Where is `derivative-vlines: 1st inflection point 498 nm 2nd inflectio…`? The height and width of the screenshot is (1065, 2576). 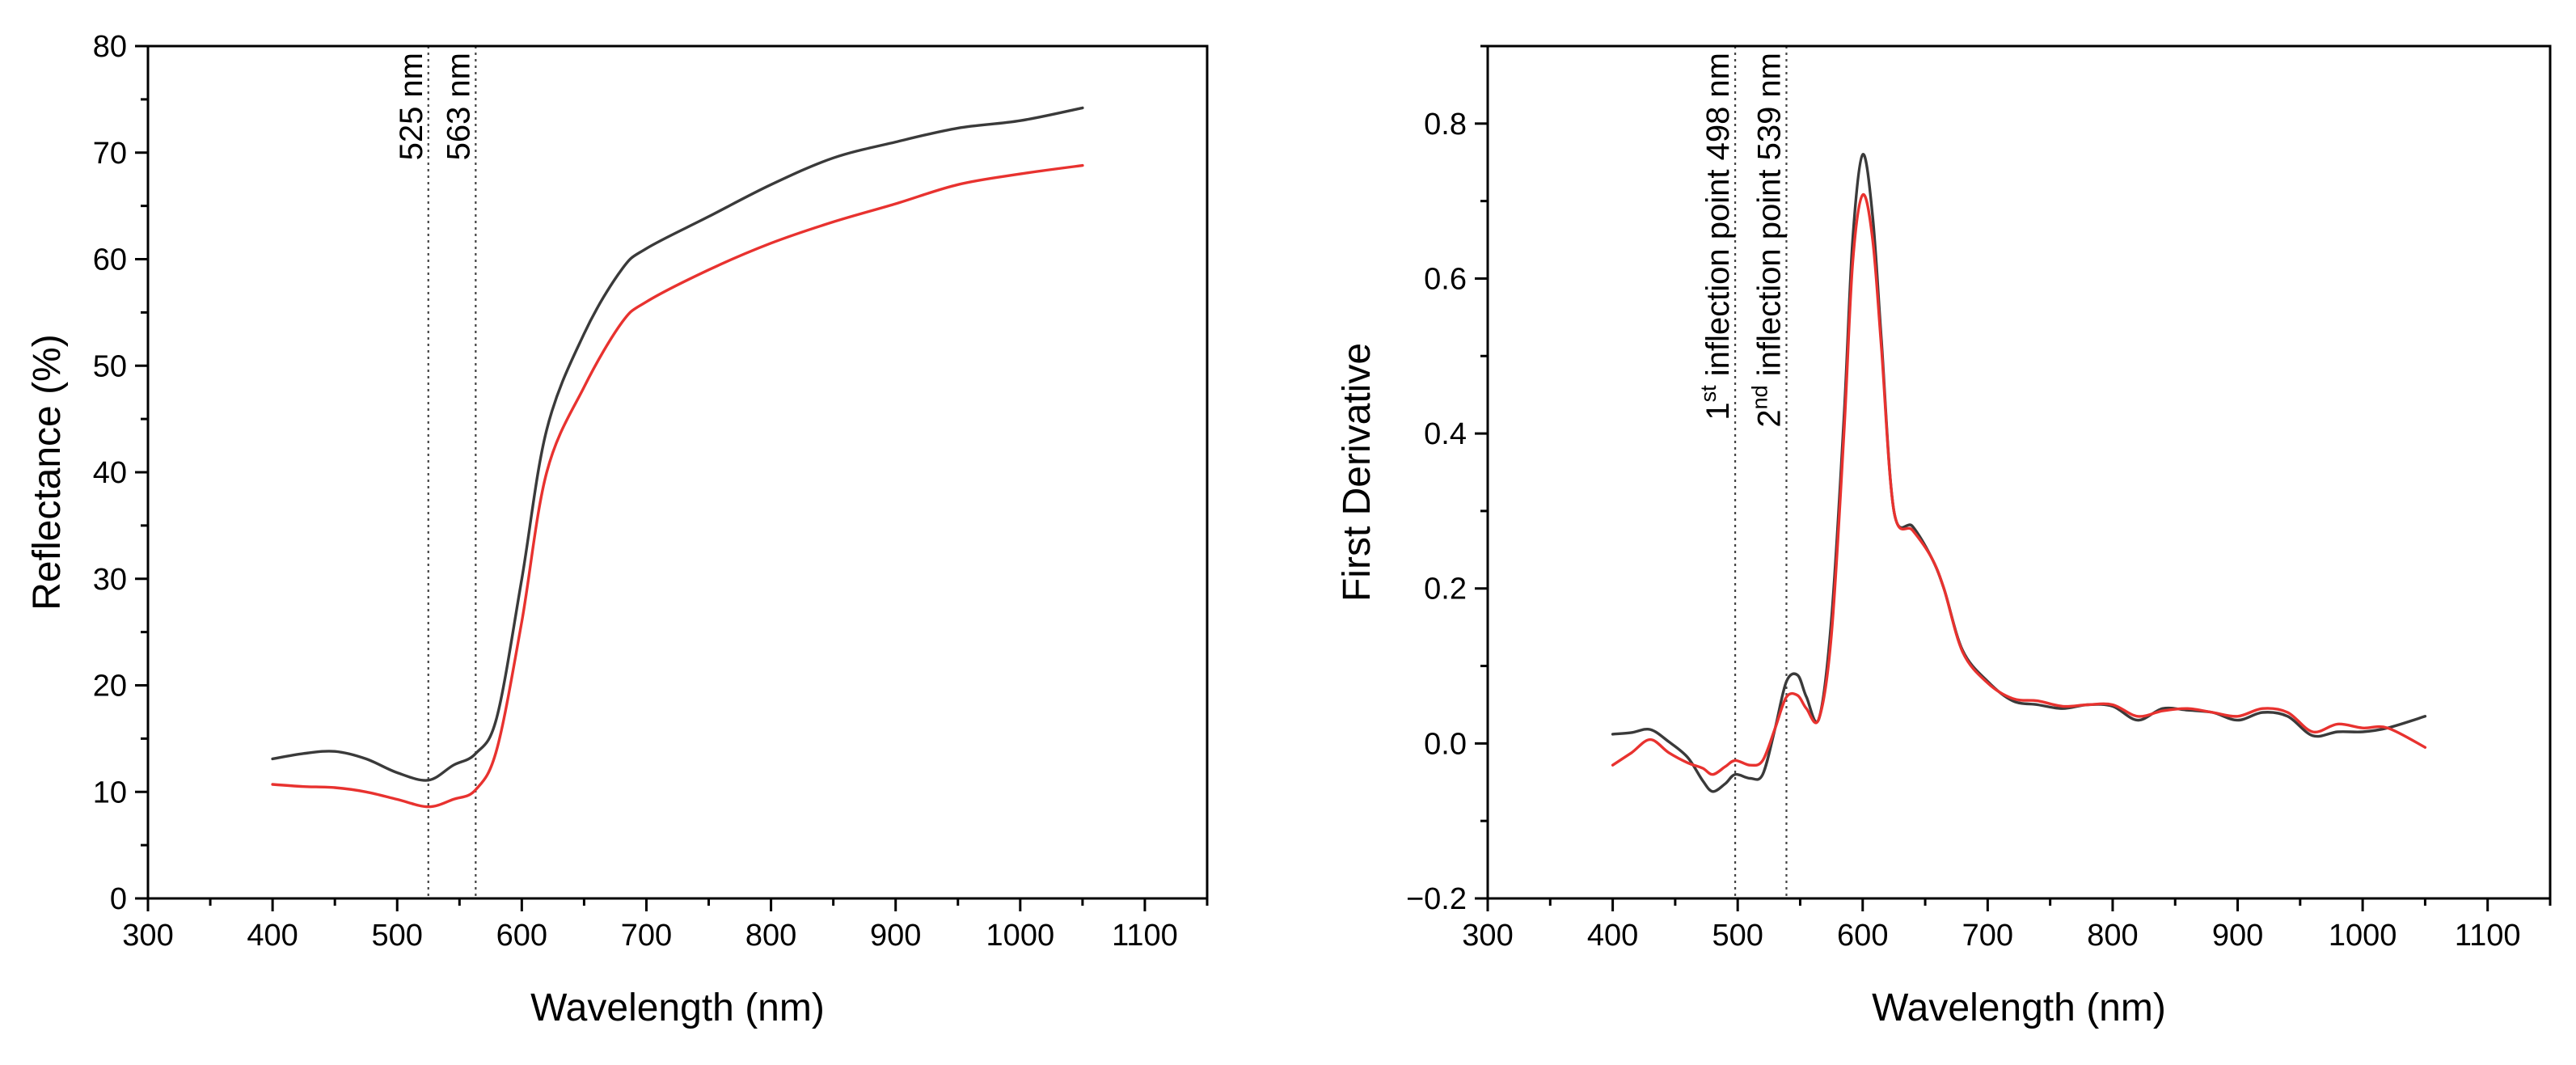
derivative-vlines: 1st inflection point 498 nm 2nd inflectio… is located at coordinates (1742, 472).